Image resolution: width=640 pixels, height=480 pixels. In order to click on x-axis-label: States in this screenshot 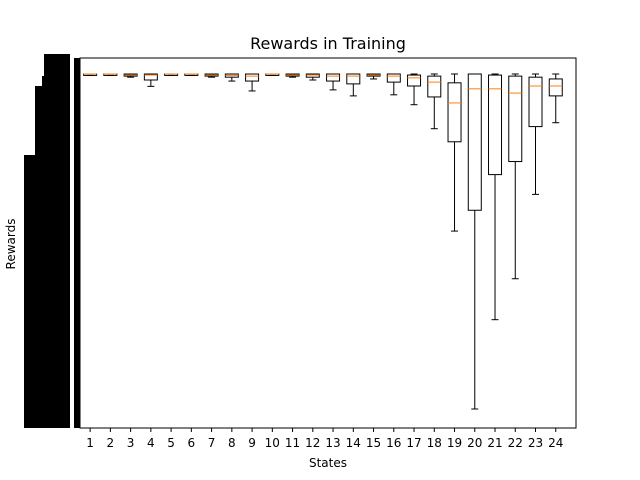, I will do `click(328, 463)`.